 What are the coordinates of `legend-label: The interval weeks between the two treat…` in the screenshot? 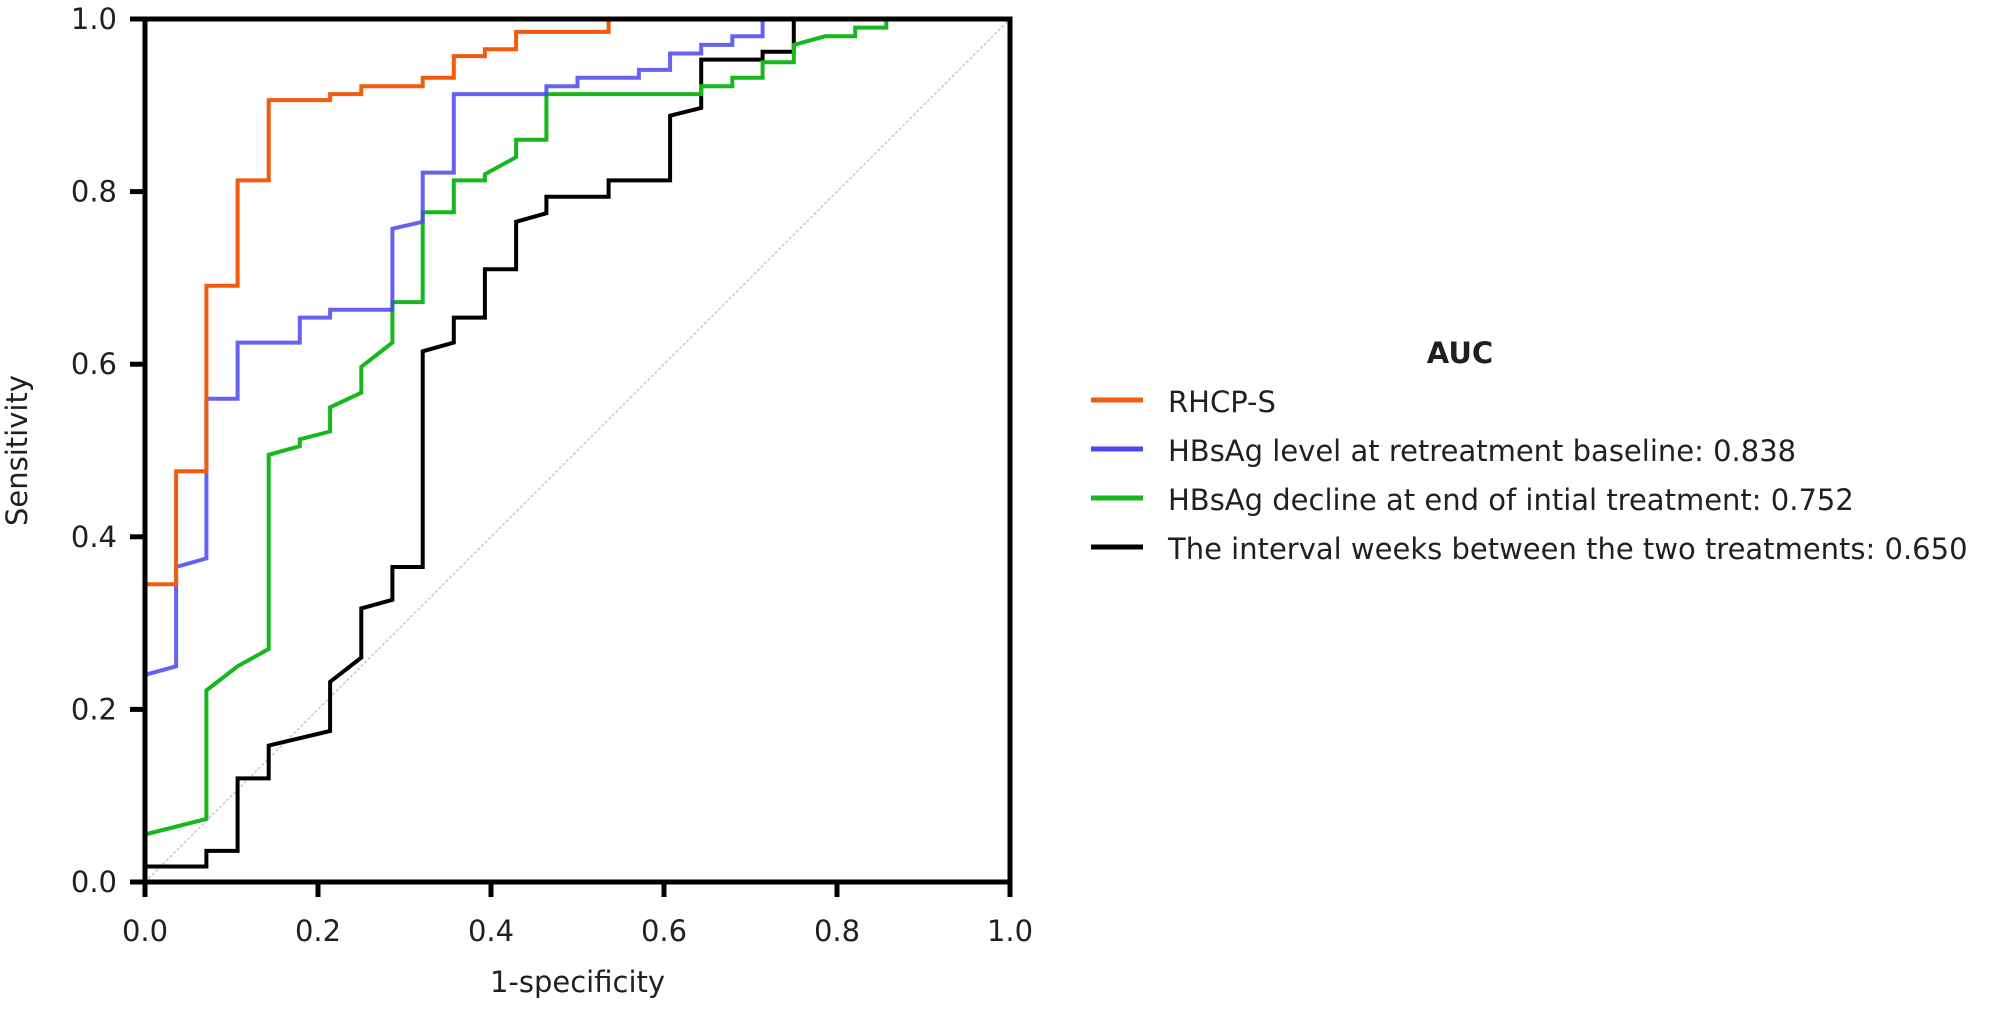 It's located at (1567, 549).